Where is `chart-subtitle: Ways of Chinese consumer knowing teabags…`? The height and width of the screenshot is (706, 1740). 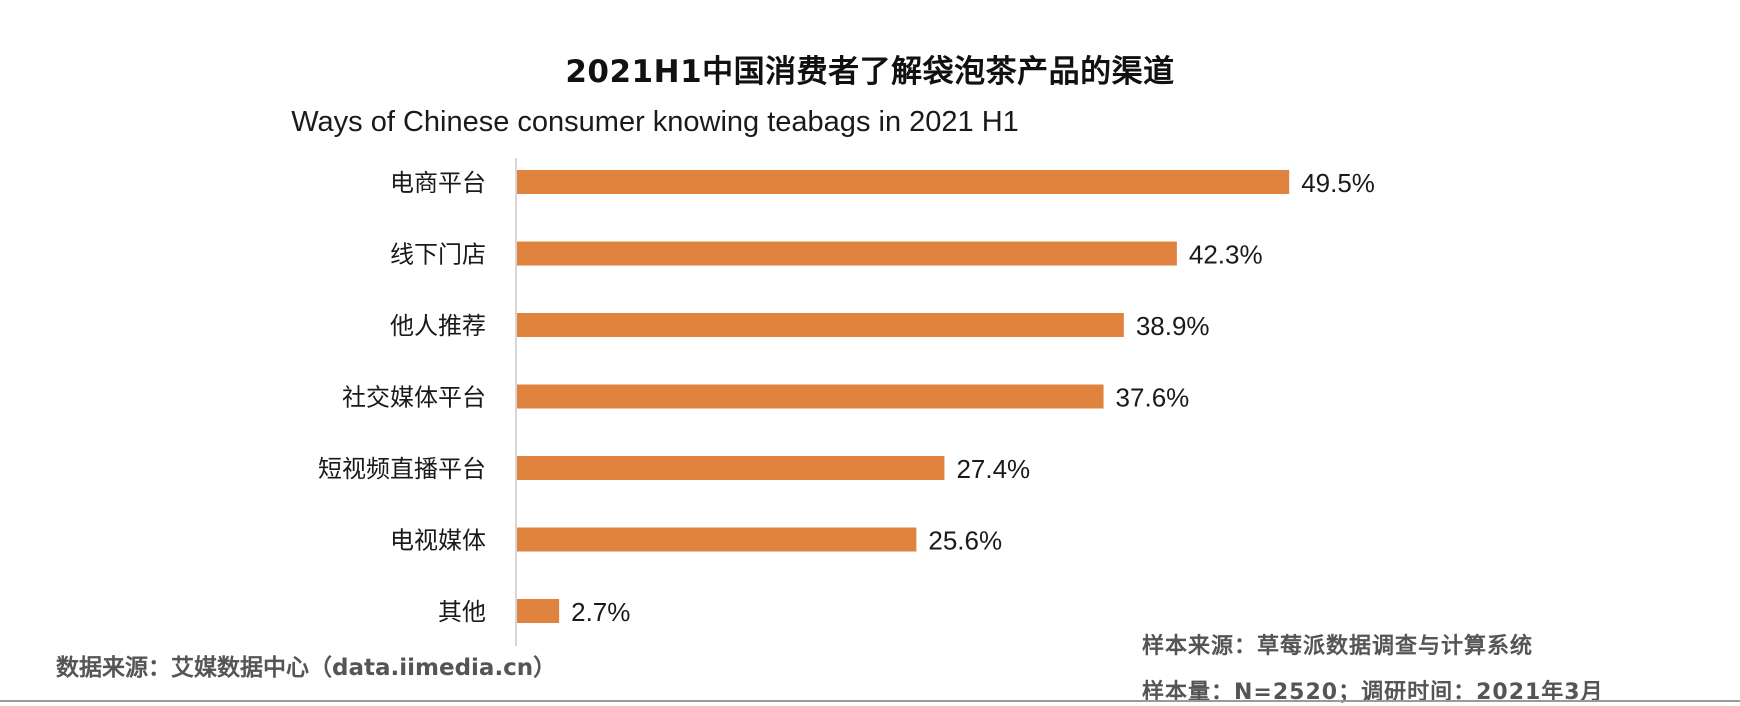 chart-subtitle: Ways of Chinese consumer knowing teabags… is located at coordinates (655, 122).